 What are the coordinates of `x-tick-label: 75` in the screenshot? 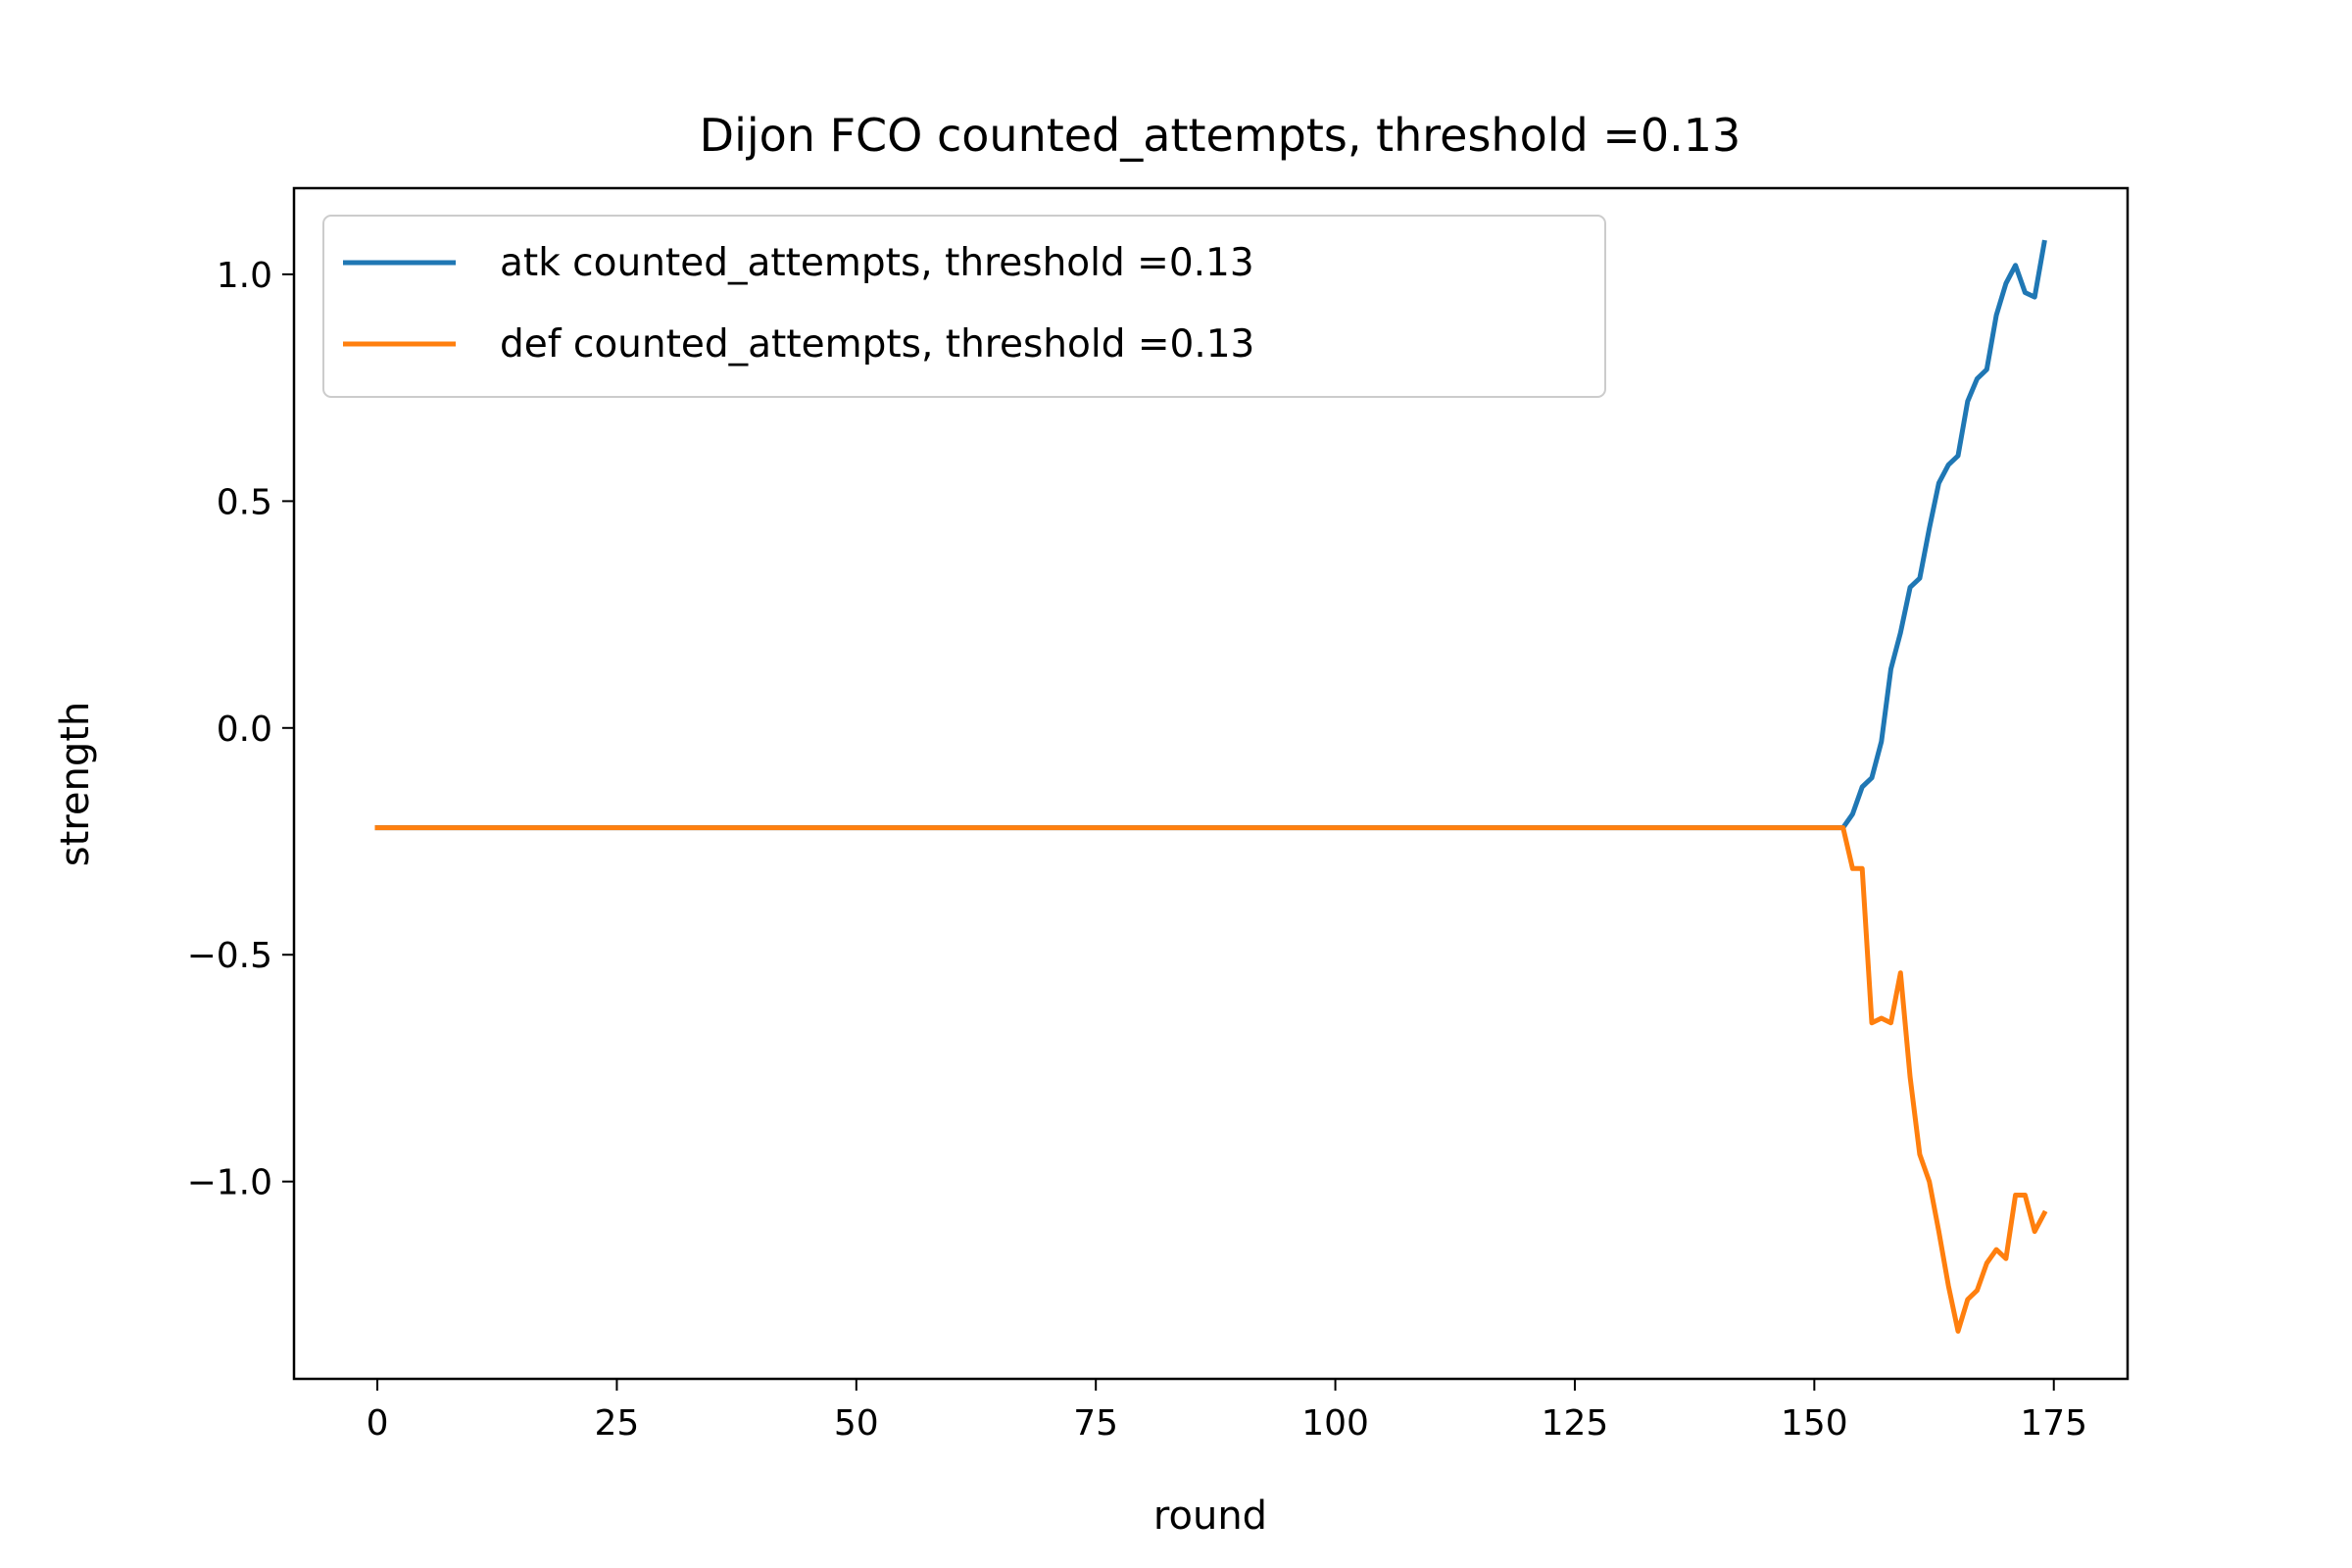 It's located at (1095, 1423).